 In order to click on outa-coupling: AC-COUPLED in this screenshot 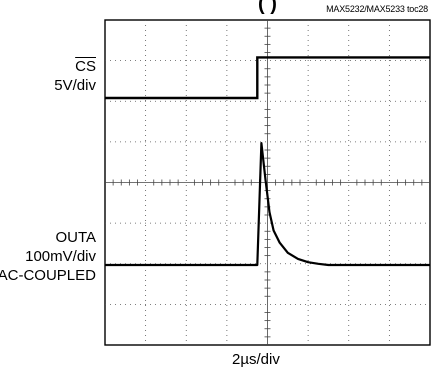, I will do `click(48, 275)`.